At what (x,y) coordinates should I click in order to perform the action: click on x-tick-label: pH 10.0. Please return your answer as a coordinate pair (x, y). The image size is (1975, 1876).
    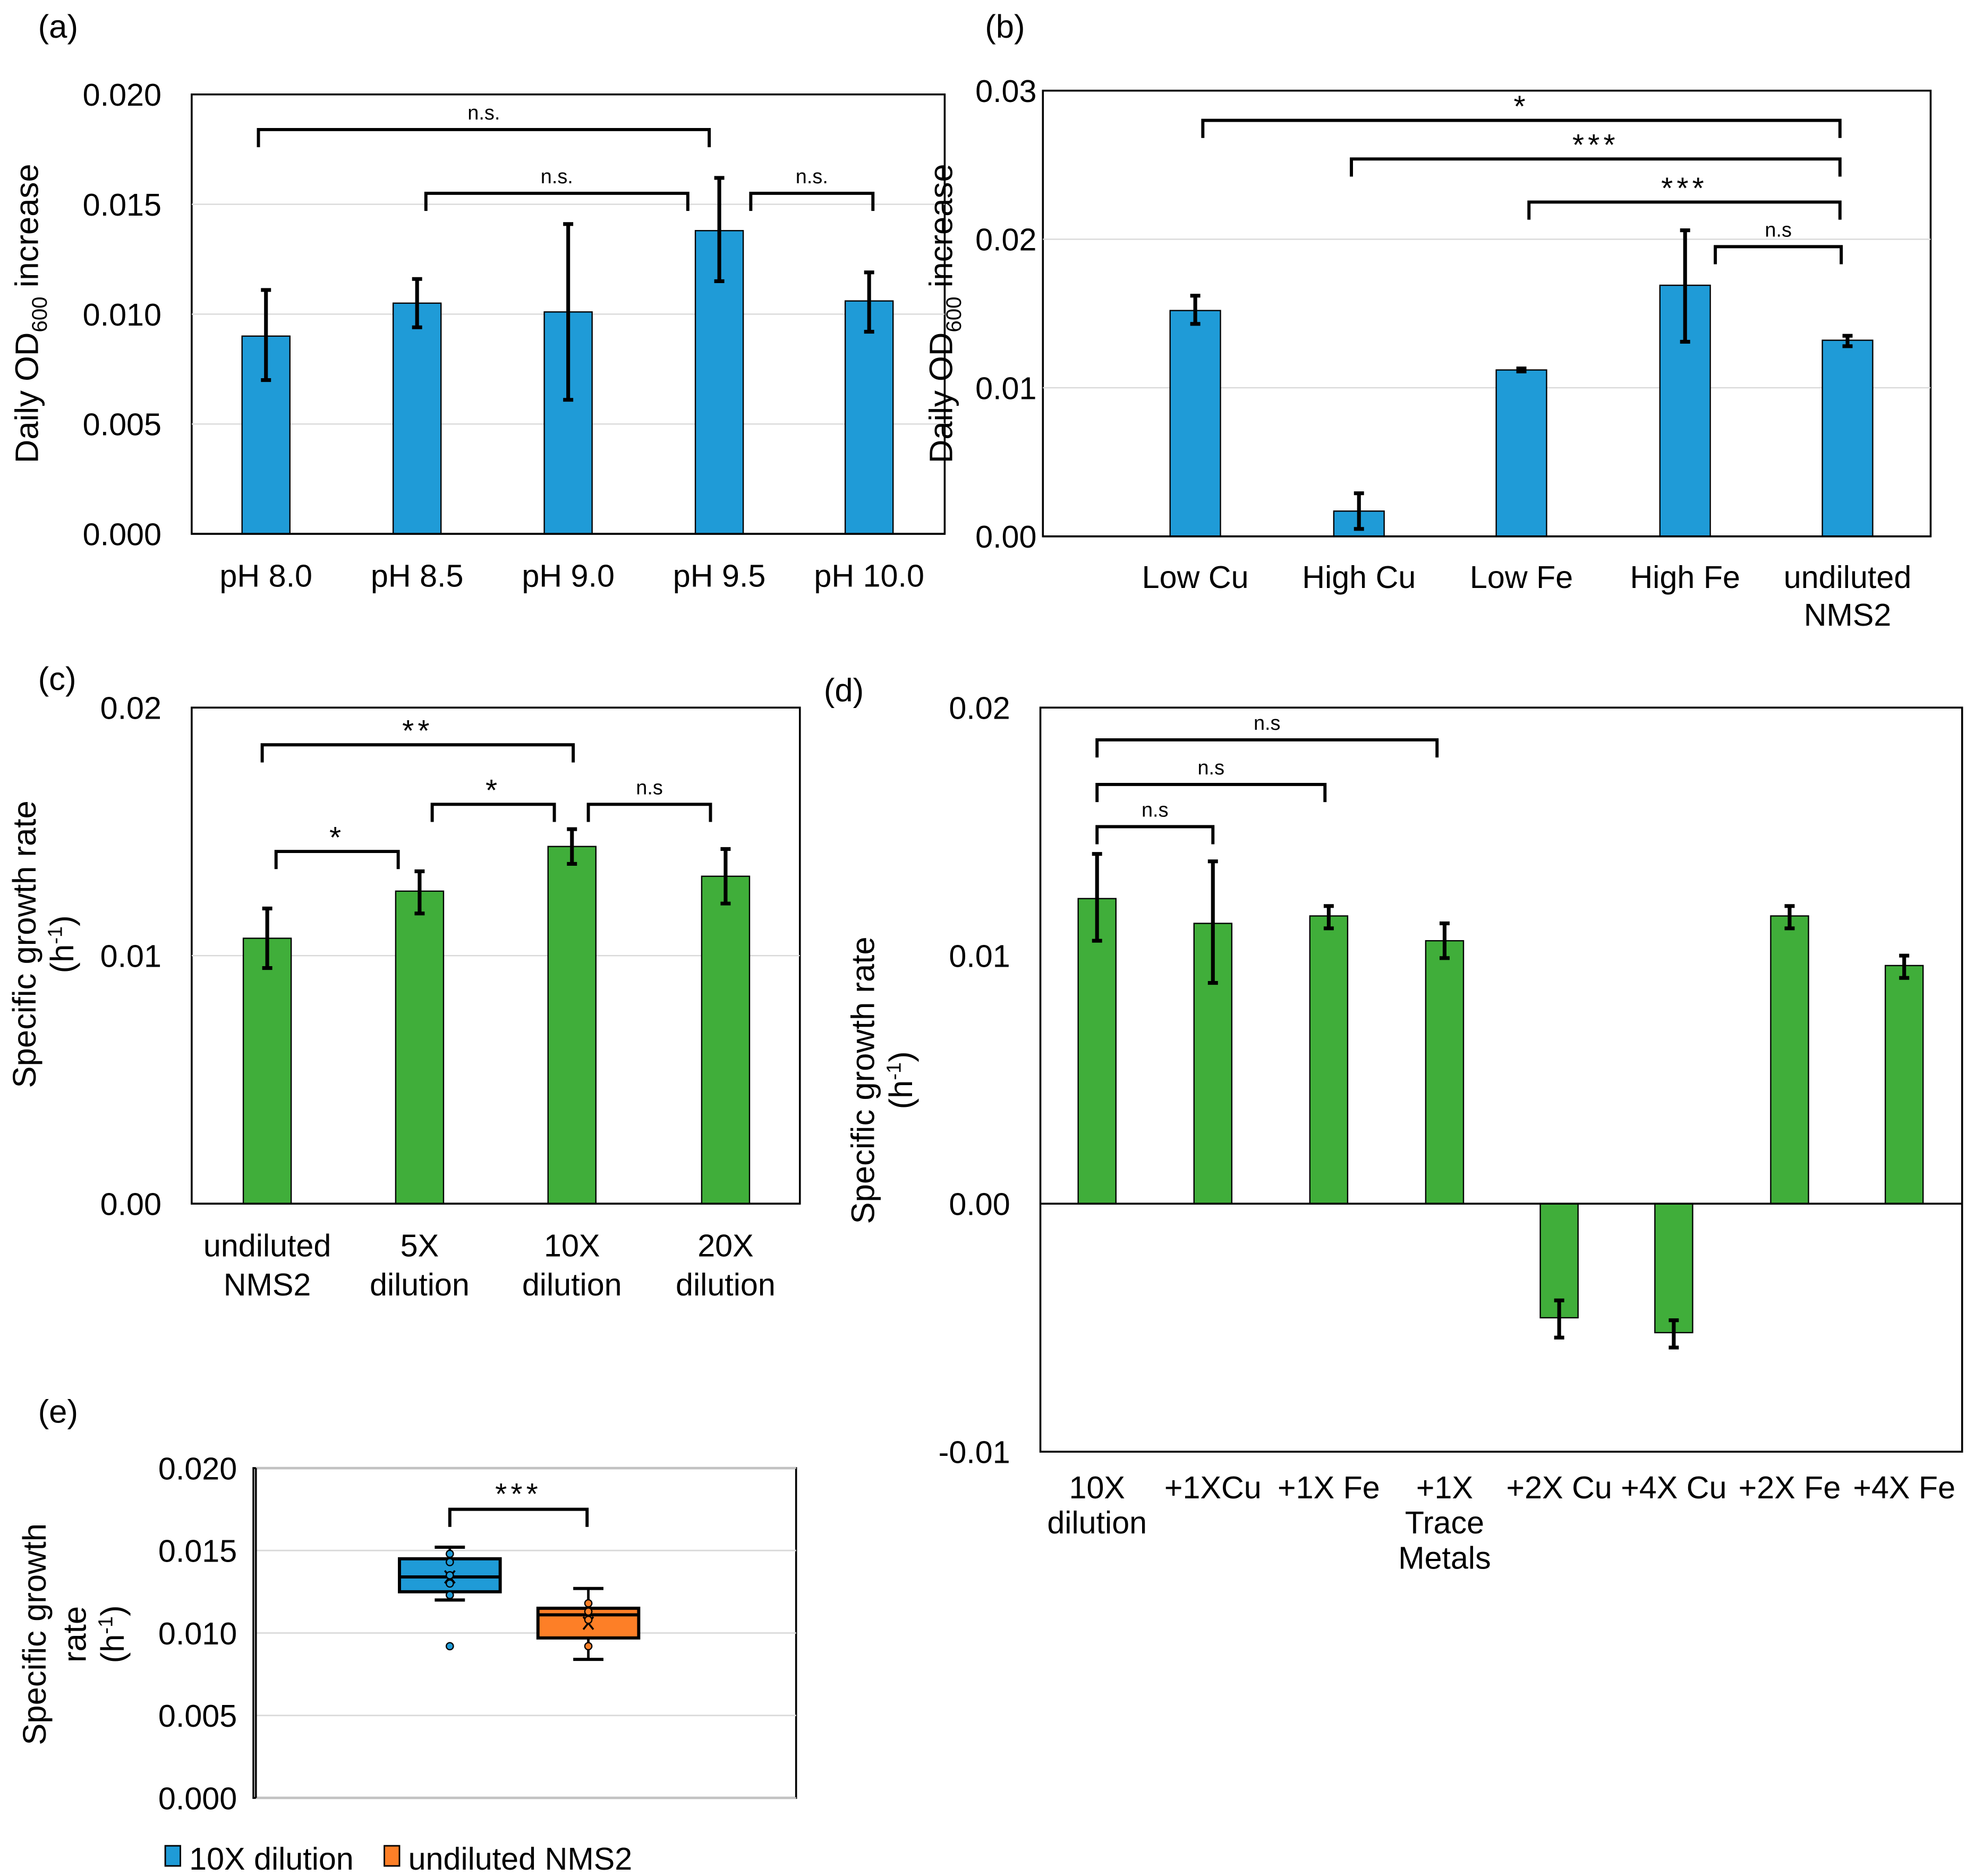
    Looking at the image, I should click on (869, 576).